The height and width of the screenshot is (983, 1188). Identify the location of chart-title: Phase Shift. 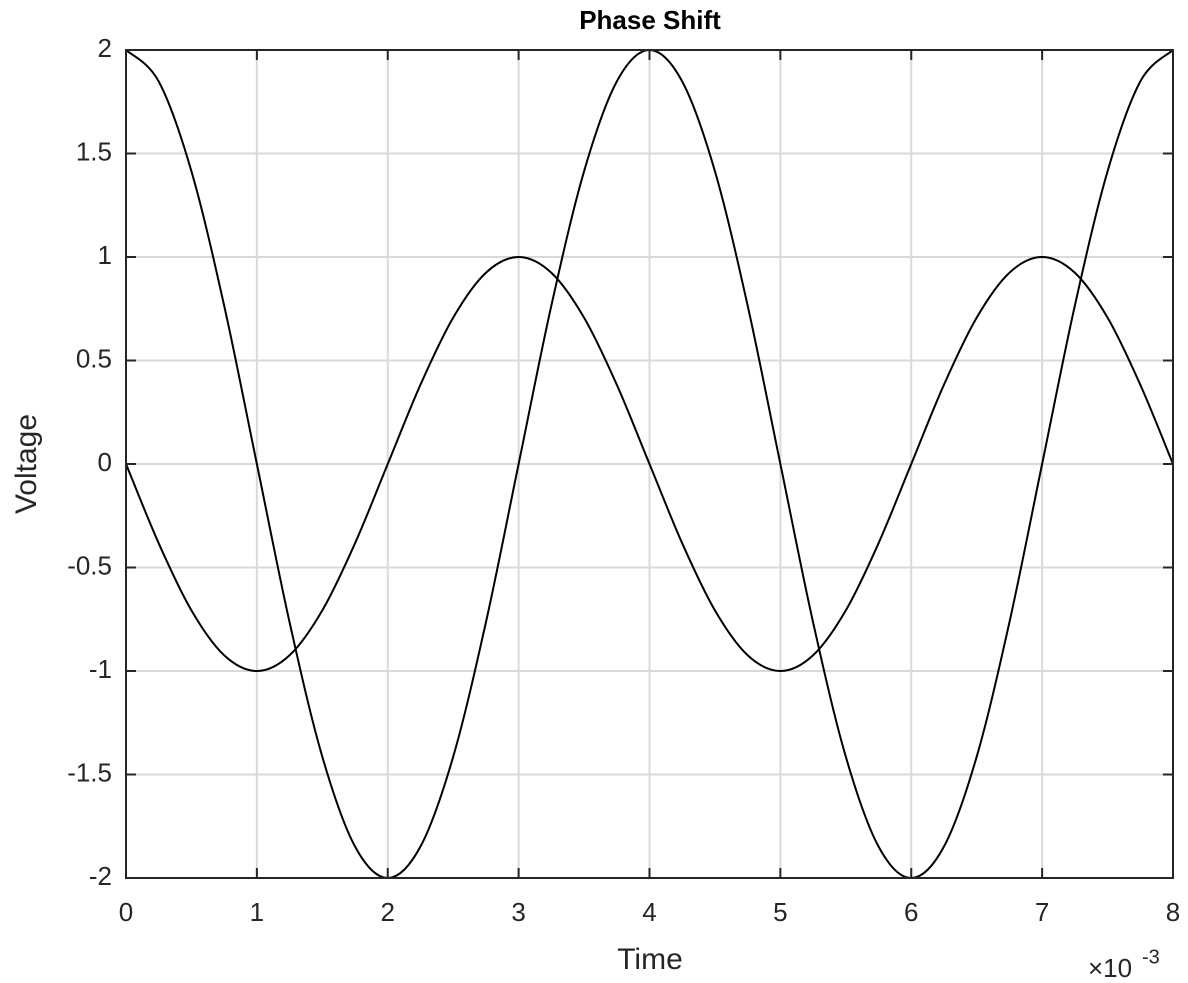
(650, 20).